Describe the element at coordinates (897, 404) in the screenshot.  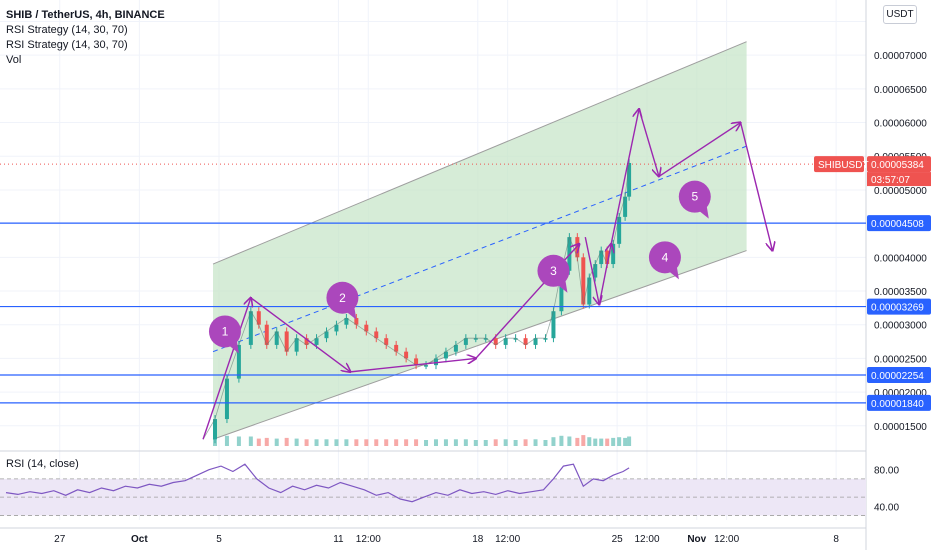
I see `hline-price-tag: 0.00001840` at that location.